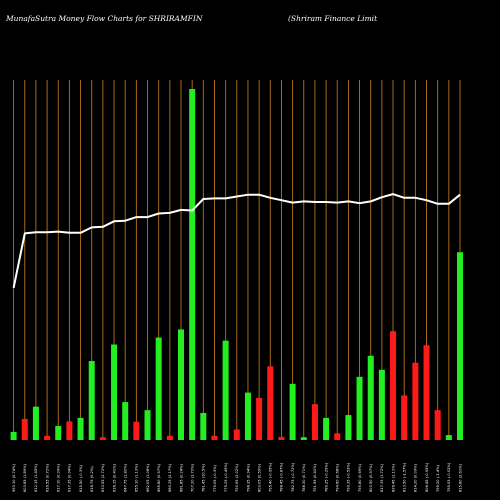 This screenshot has height=500, width=500. What do you see at coordinates (393, 477) in the screenshot?
I see `x-tick-label: 826.45 (1.11%)` at bounding box center [393, 477].